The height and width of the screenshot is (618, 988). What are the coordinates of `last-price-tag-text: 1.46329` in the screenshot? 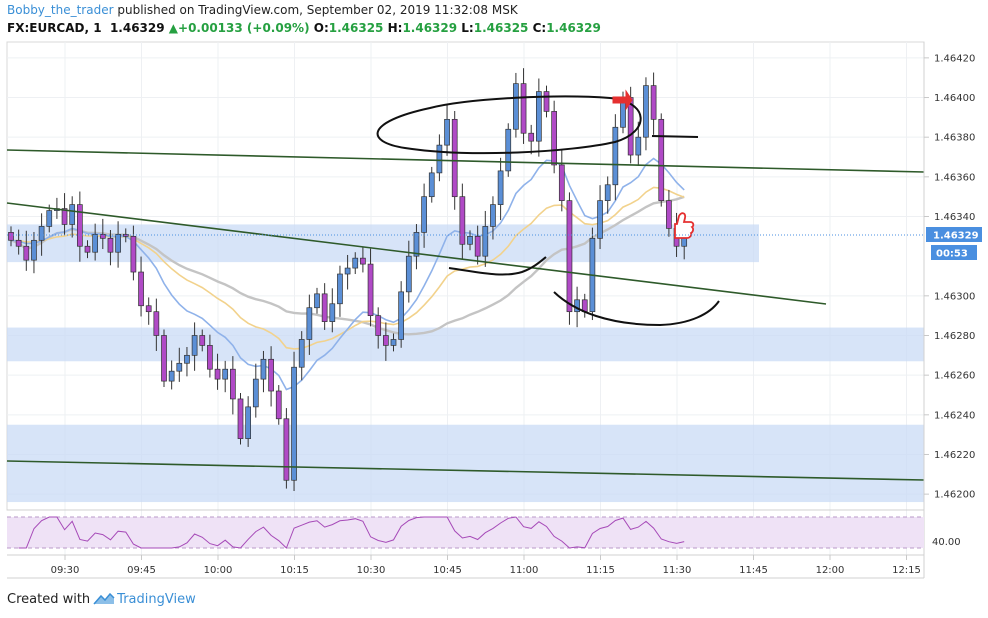 It's located at (956, 236).